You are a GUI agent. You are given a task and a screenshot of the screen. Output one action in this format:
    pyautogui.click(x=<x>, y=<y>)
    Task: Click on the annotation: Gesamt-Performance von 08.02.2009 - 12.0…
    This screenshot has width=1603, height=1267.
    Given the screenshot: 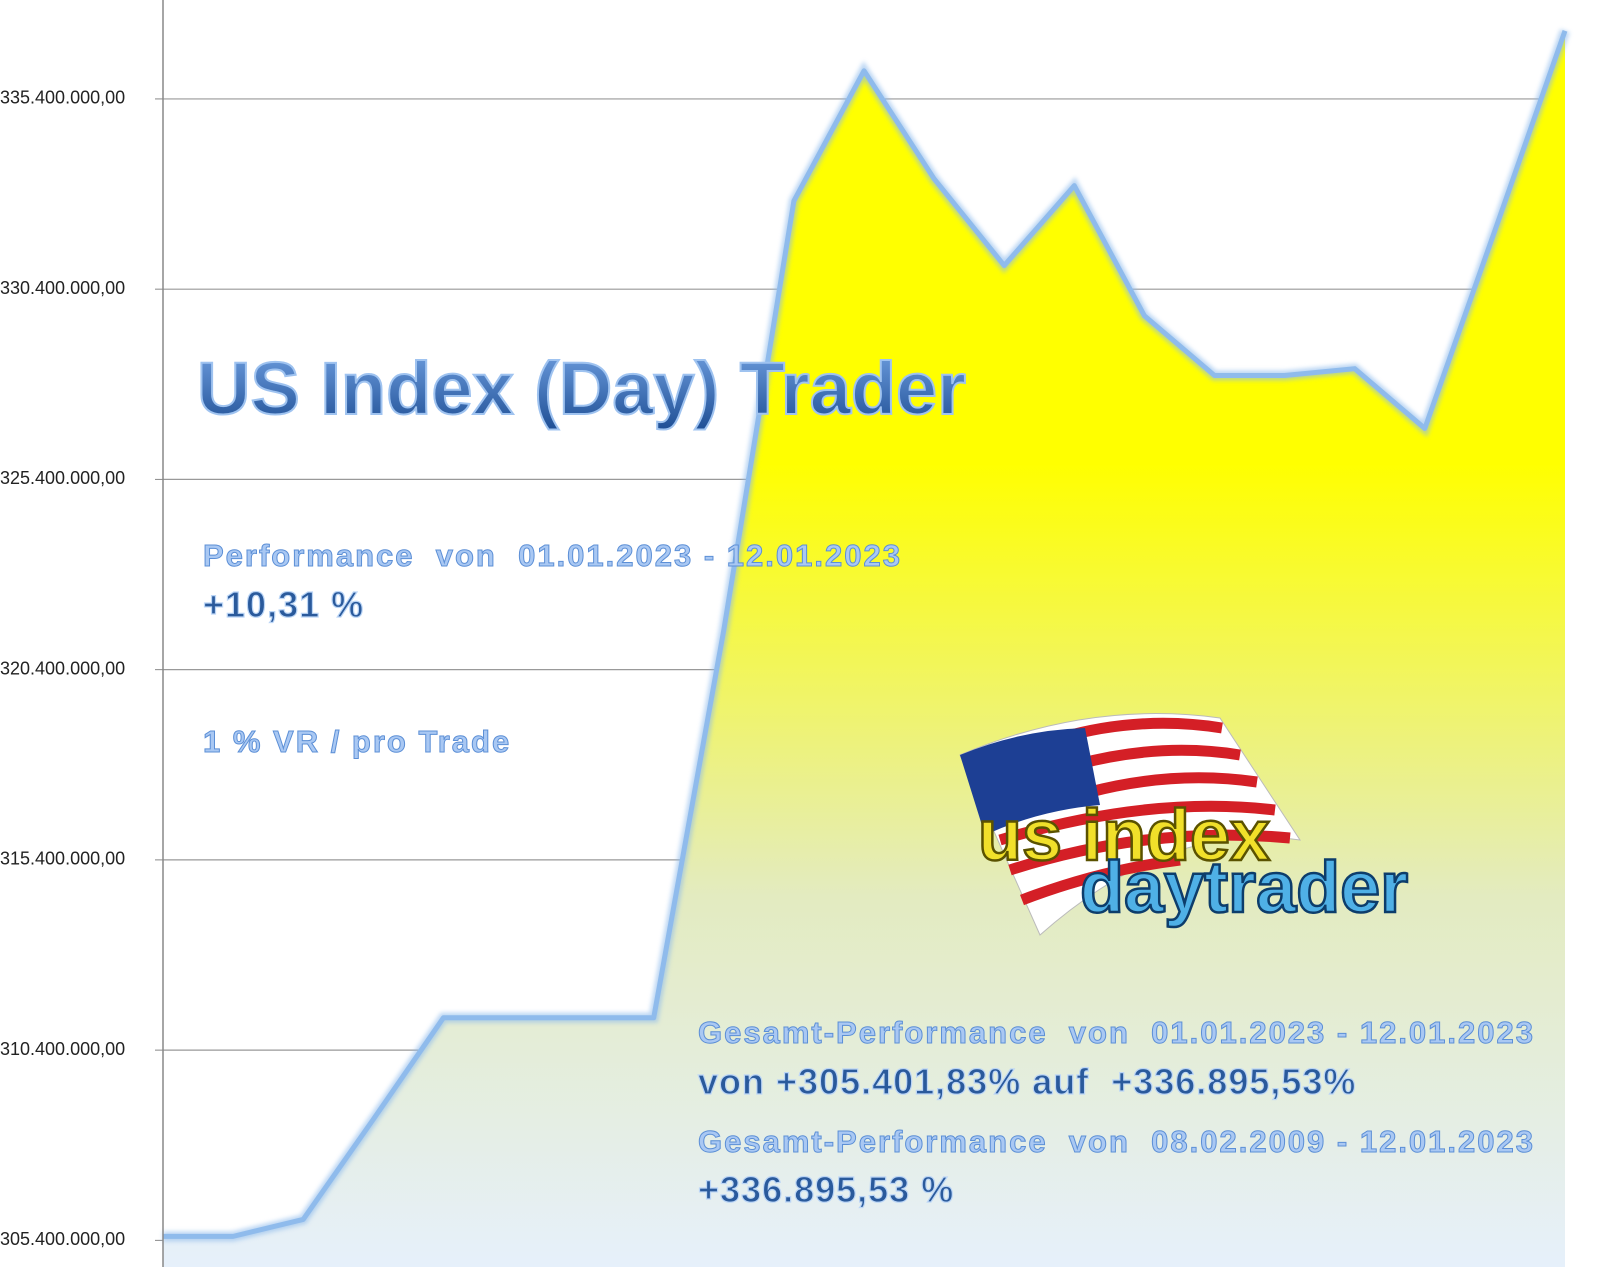 What is the action you would take?
    pyautogui.click(x=1116, y=1141)
    